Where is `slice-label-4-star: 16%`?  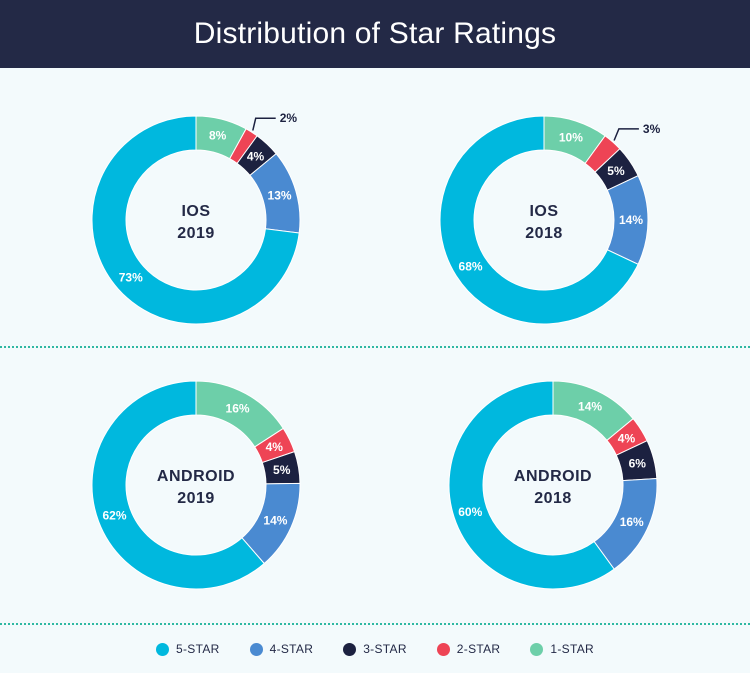
slice-label-4-star: 16% is located at coordinates (632, 522).